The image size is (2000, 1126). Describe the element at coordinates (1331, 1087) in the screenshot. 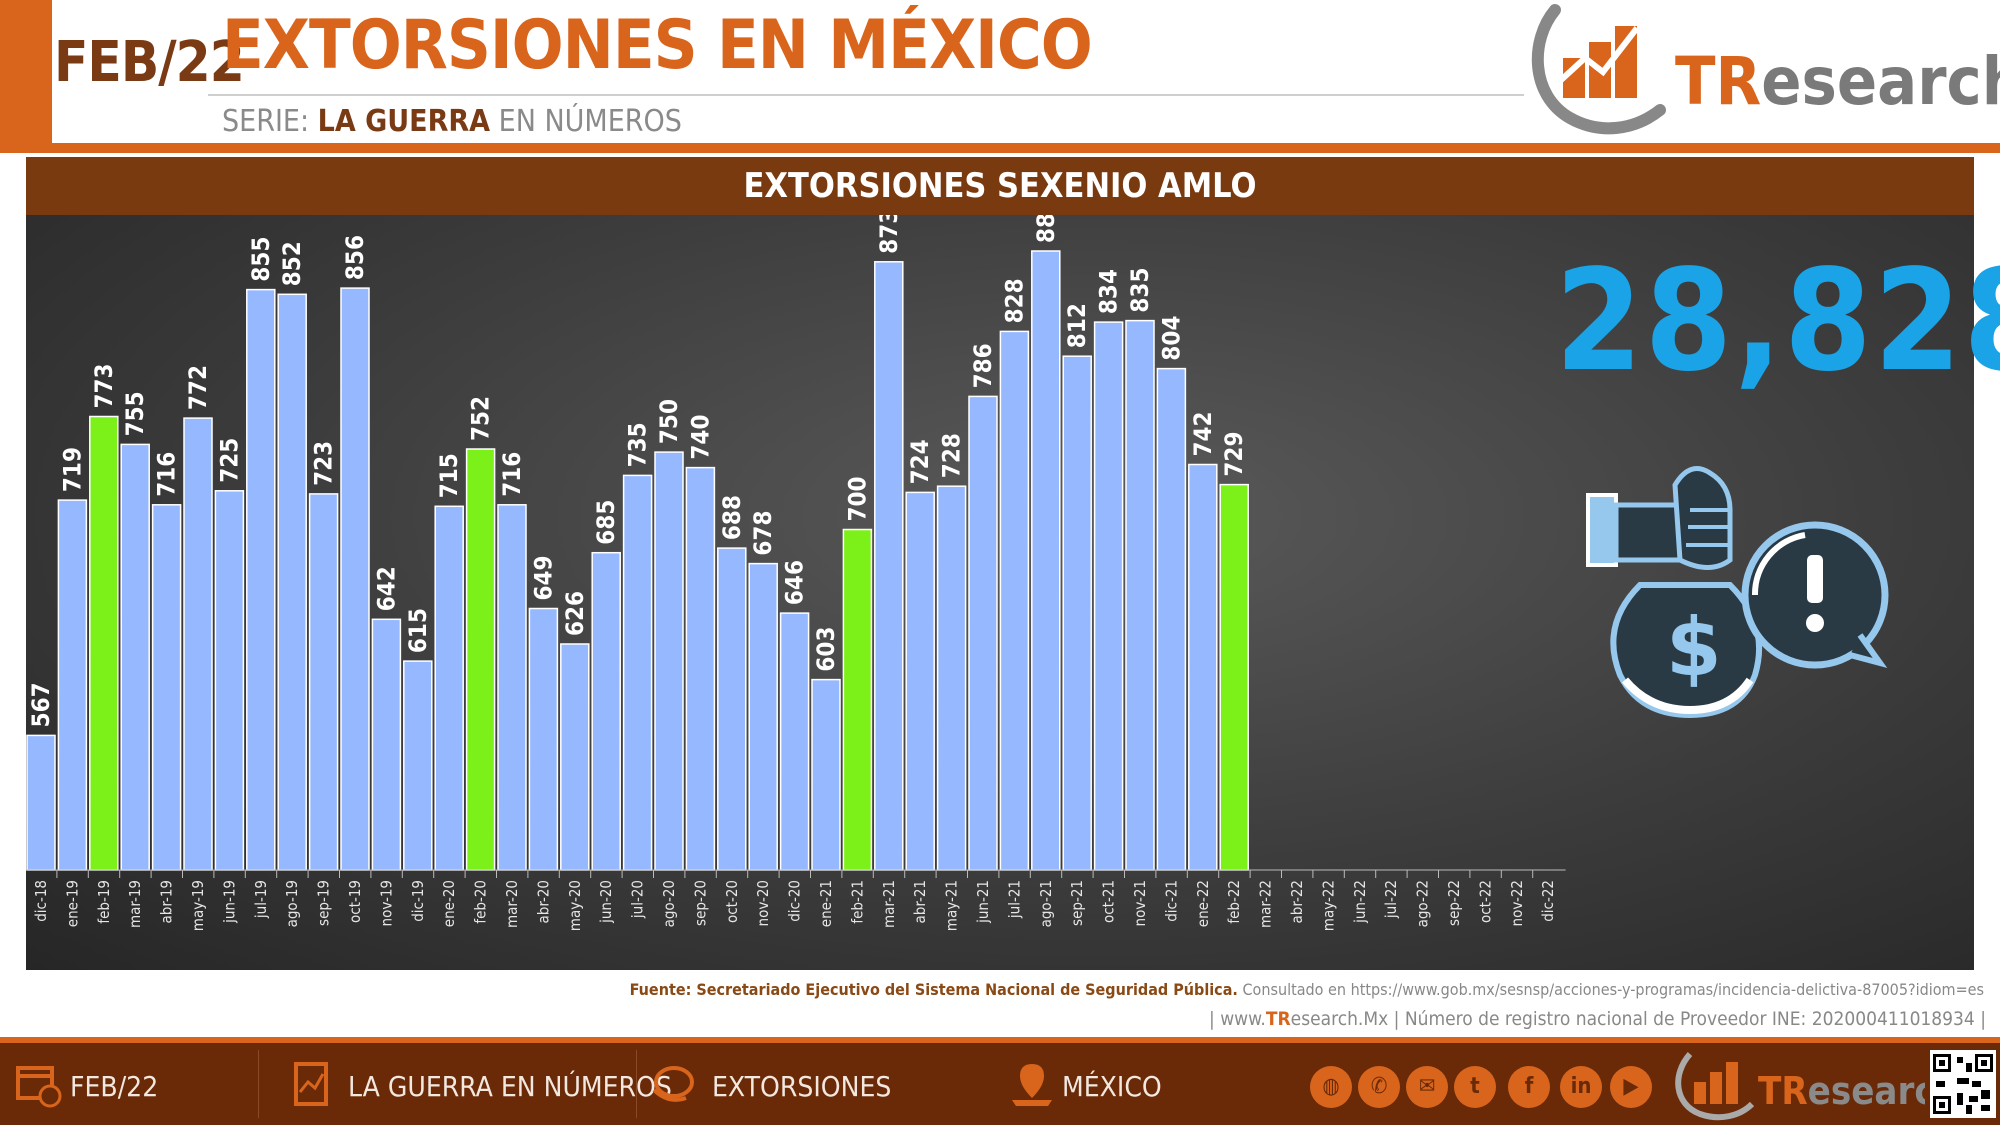

I see `web-icon: ◍` at that location.